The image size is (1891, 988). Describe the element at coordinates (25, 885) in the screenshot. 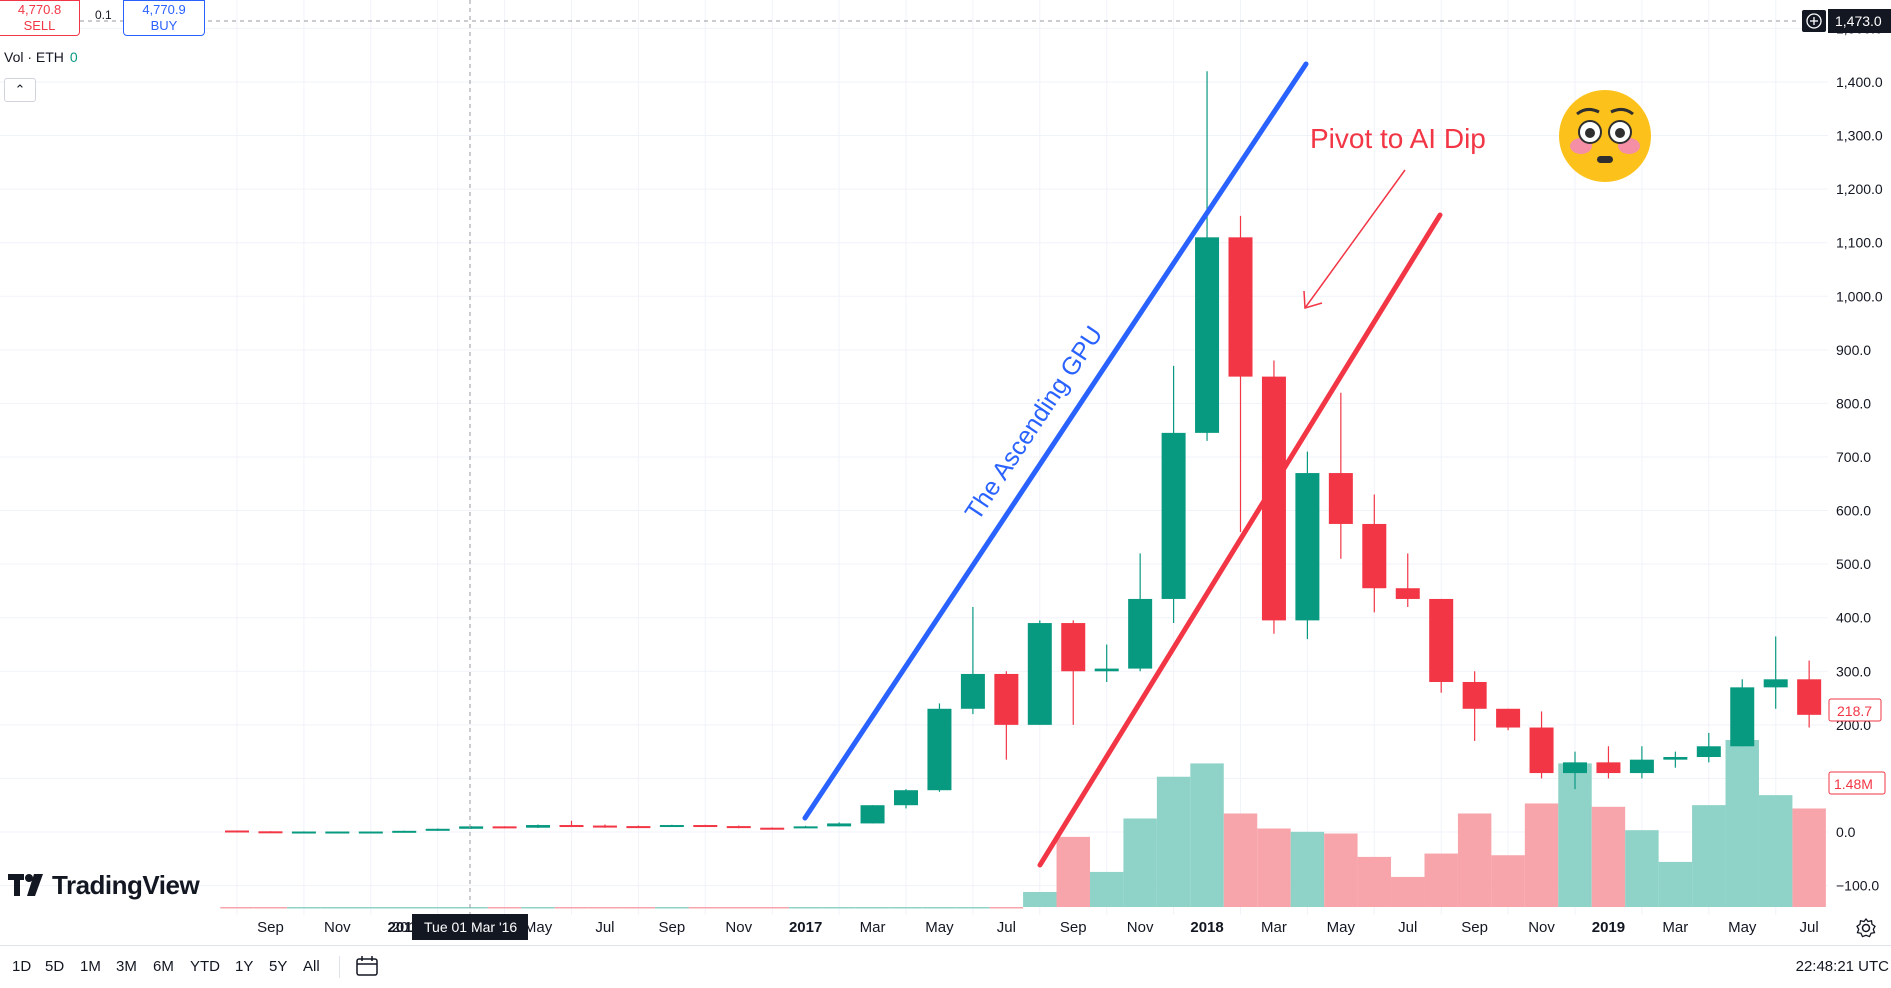

I see `tradingview-mark-icon` at that location.